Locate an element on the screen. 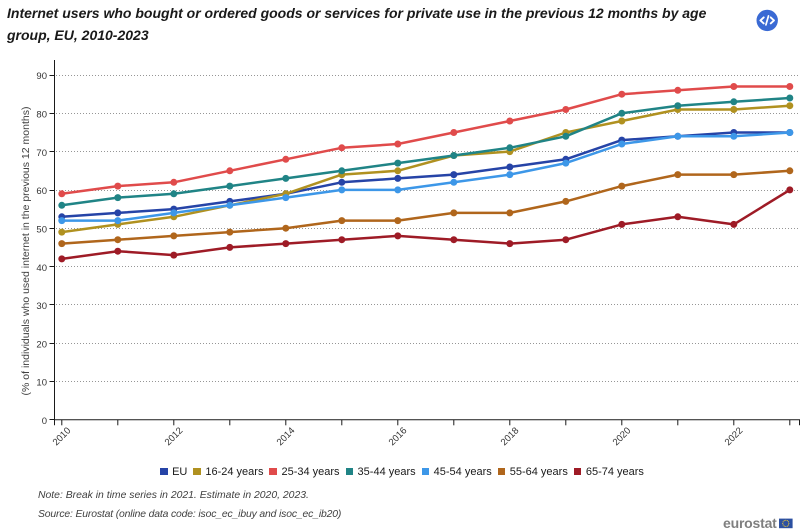 The width and height of the screenshot is (808, 532). svg-text: 2014 is located at coordinates (286, 436).